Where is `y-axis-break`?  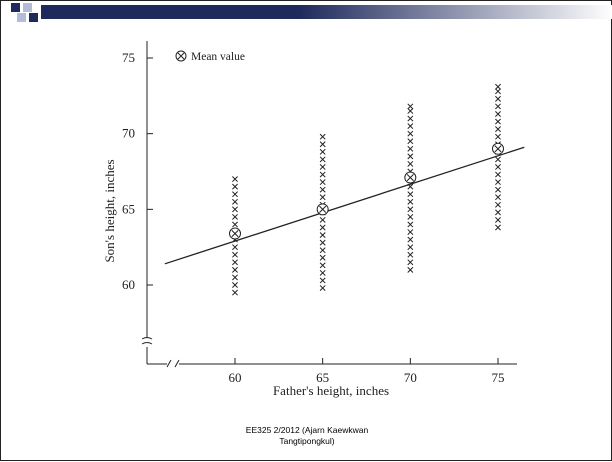
y-axis-break is located at coordinates (147, 341).